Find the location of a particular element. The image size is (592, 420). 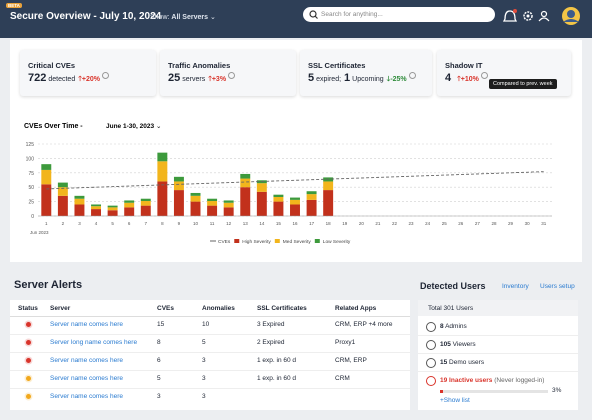

user-label: Demo users is located at coordinates (467, 362).